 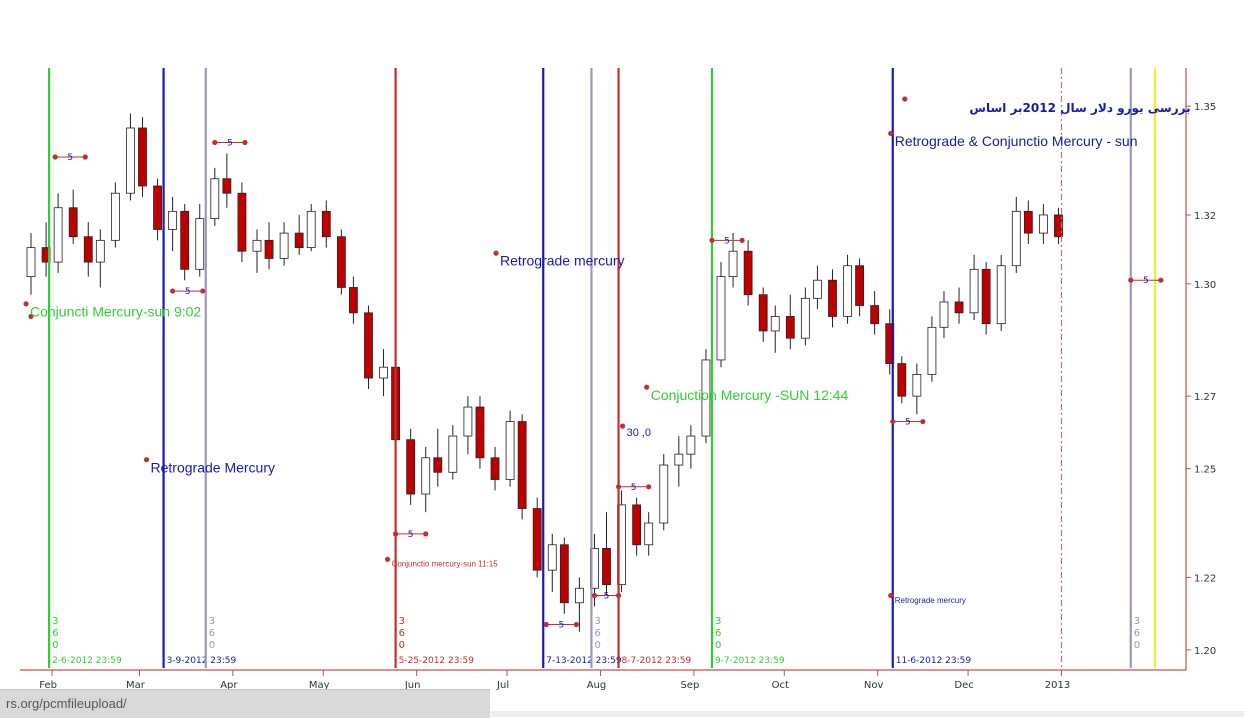 I want to click on annotation-text: Conjuncti Mercury-sun 9:02, so click(x=115, y=311).